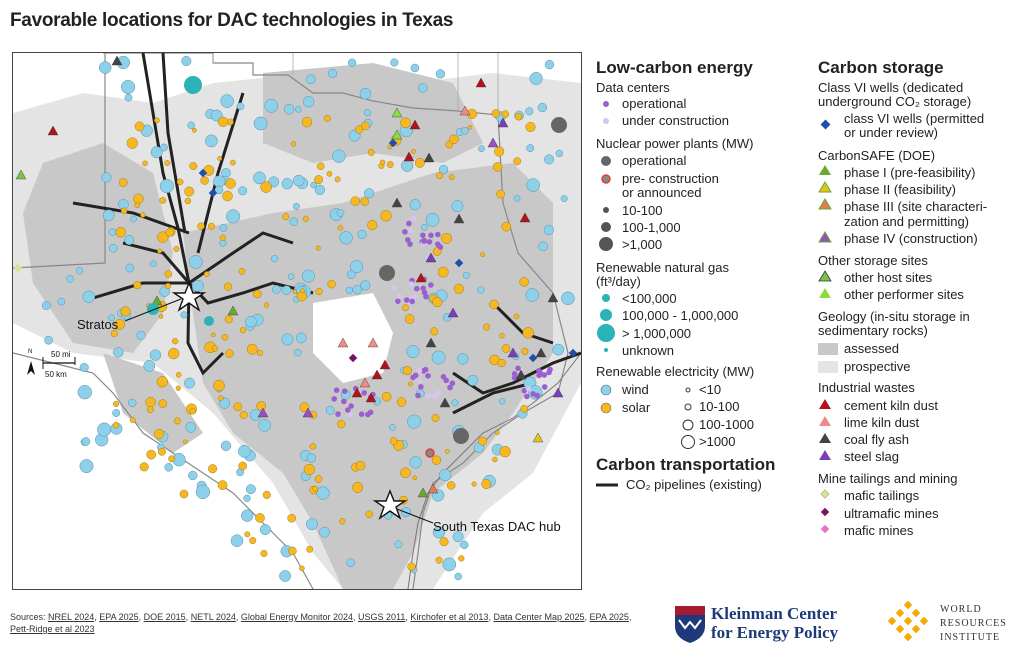 Image resolution: width=1020 pixels, height=658 pixels. Describe the element at coordinates (726, 424) in the screenshot. I see `legend-re-s3: 100-1000` at that location.